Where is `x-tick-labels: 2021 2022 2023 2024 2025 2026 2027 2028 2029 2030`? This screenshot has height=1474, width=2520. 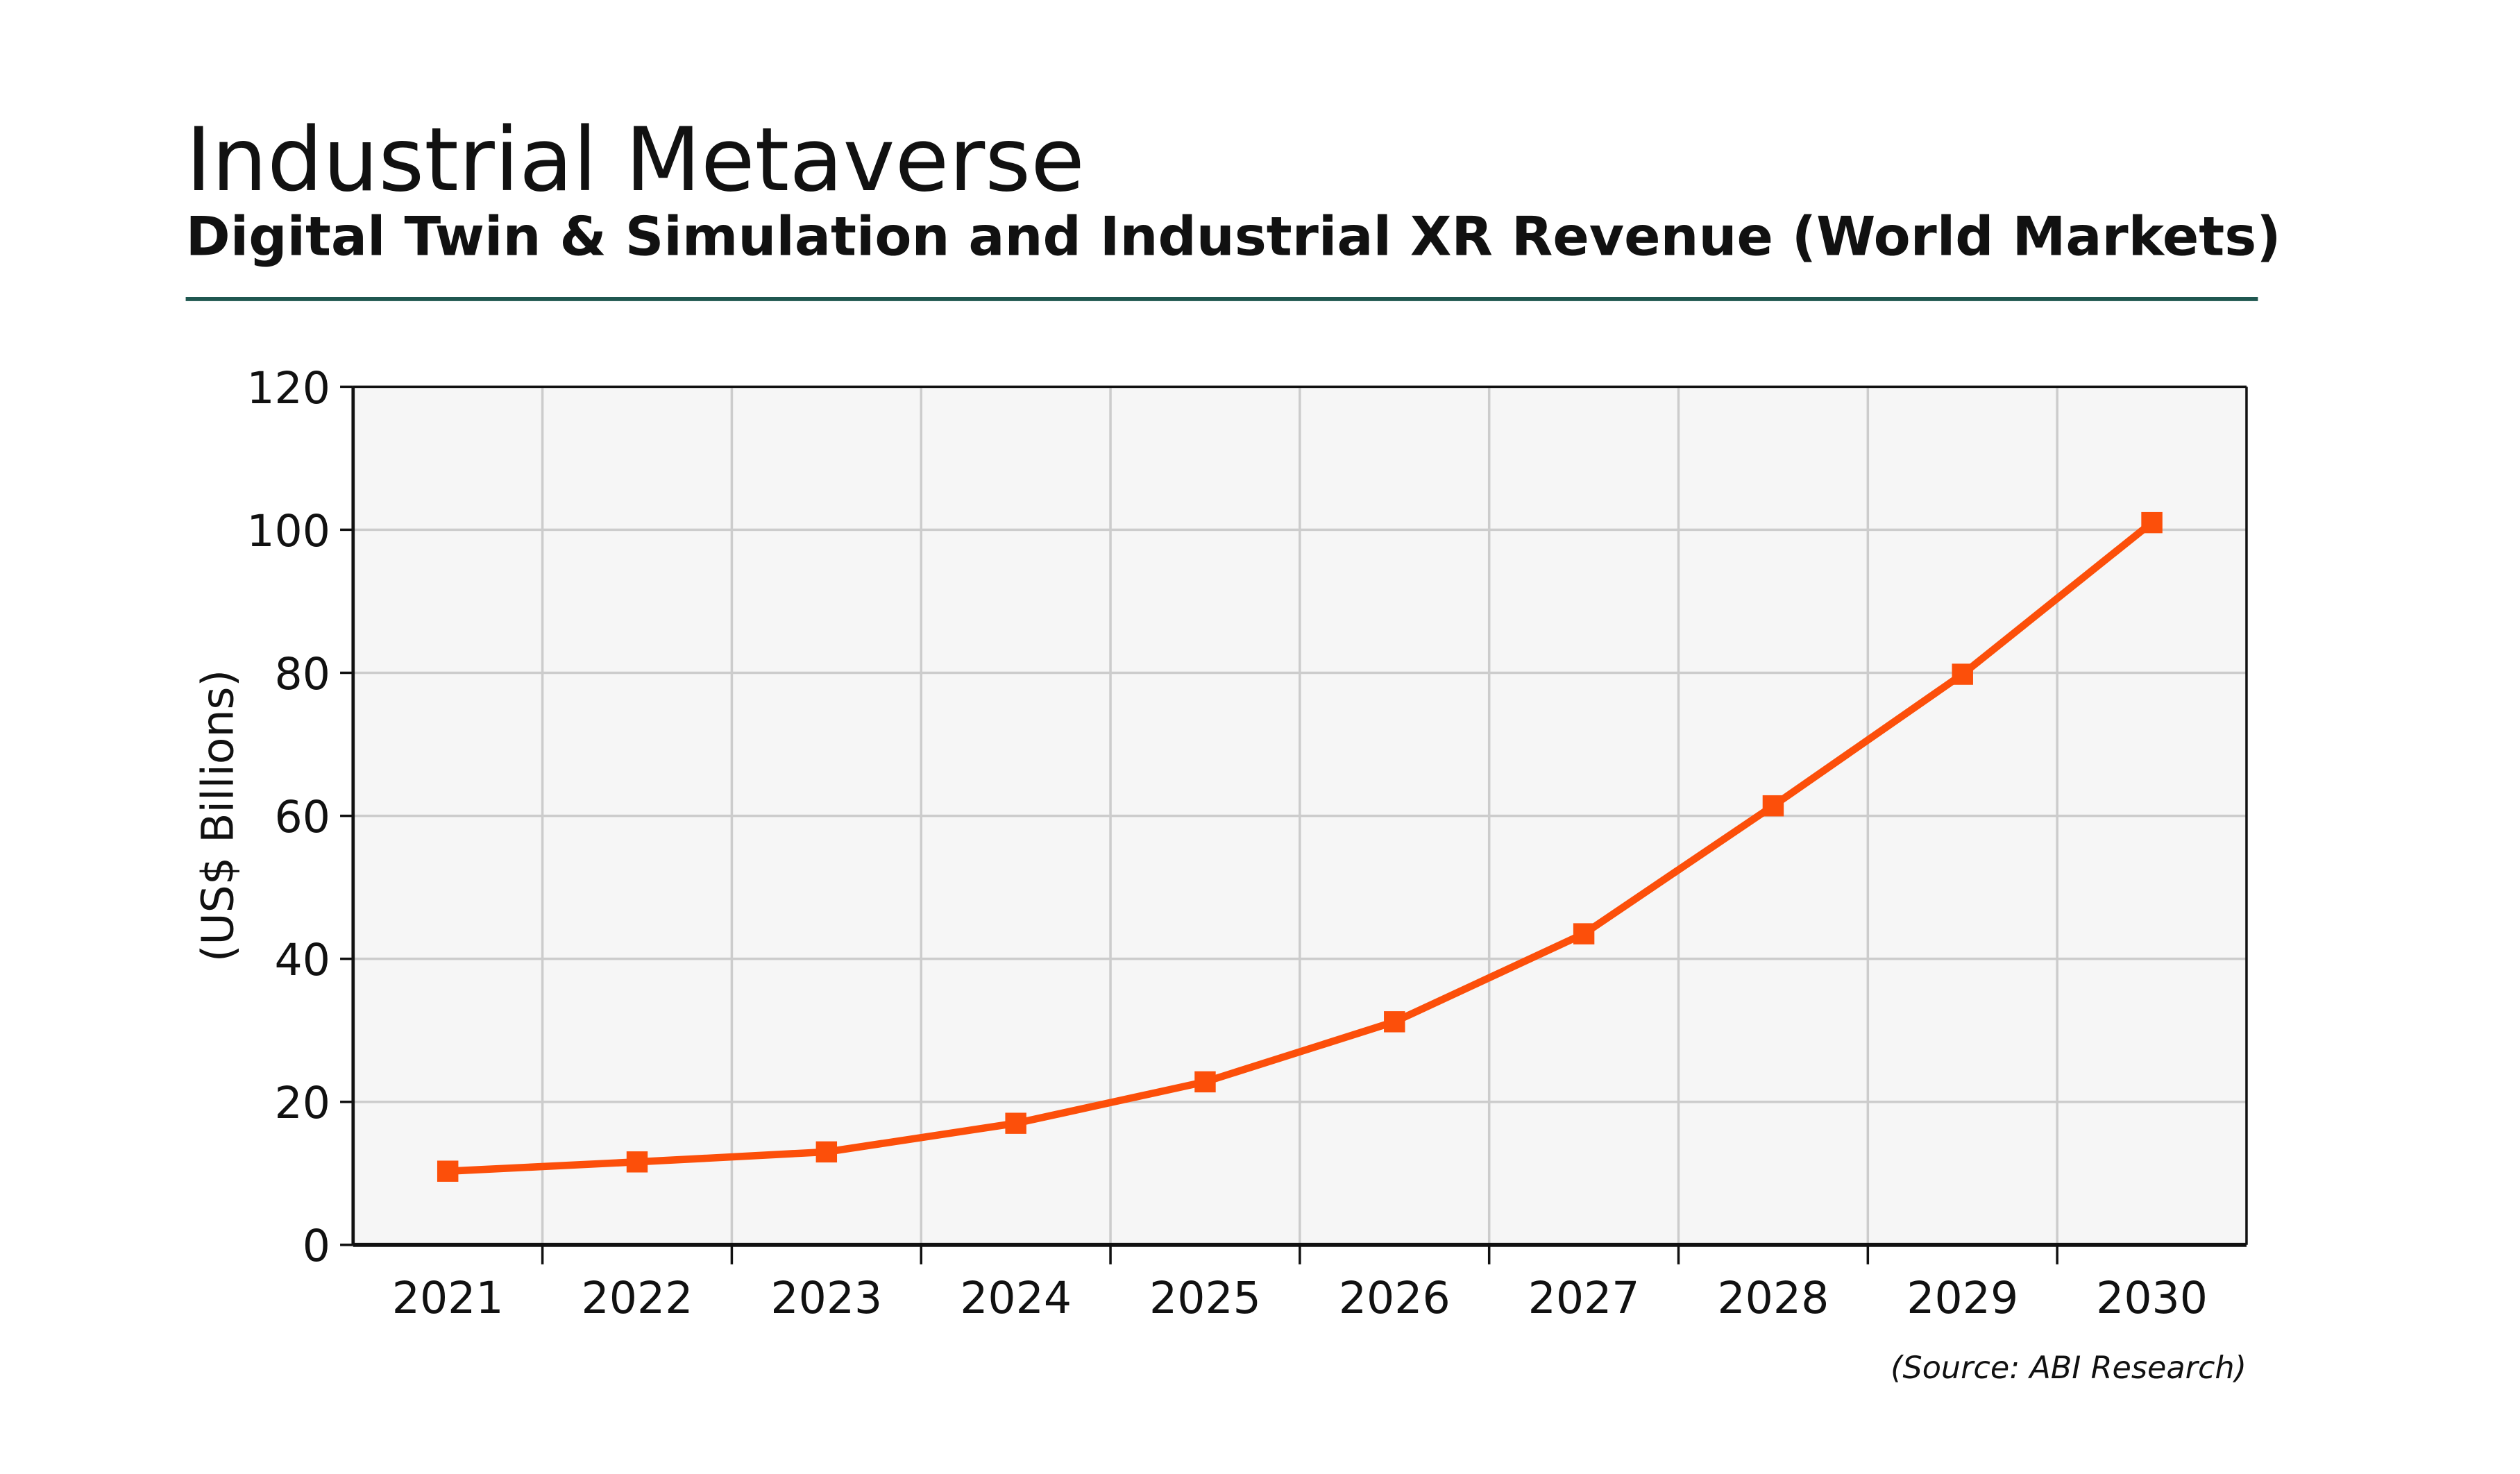
x-tick-labels: 2021 2022 2023 2024 2025 2026 2027 2028 2029 2030 is located at coordinates (1300, 1298).